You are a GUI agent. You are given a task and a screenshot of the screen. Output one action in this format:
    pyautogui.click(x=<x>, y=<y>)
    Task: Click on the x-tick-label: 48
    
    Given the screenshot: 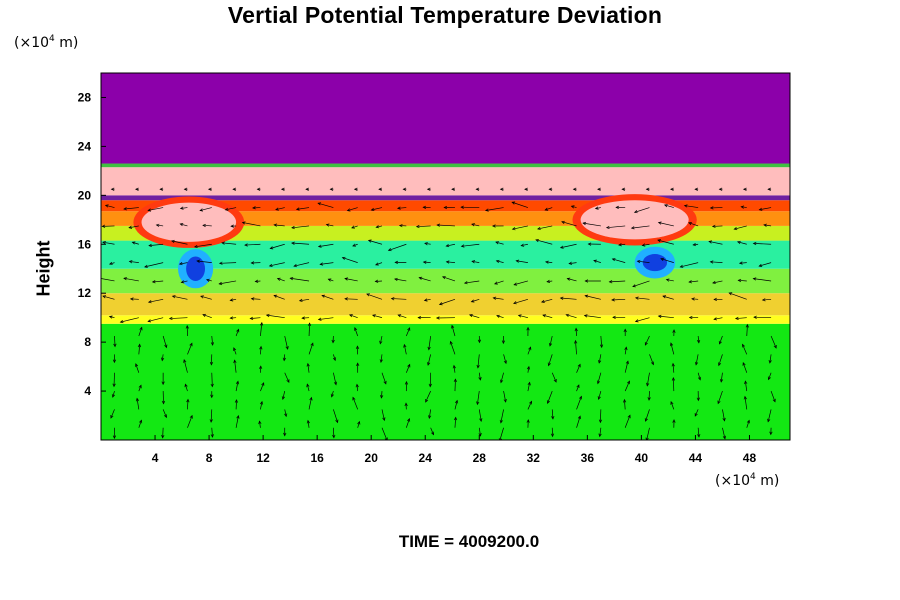 What is the action you would take?
    pyautogui.click(x=750, y=458)
    